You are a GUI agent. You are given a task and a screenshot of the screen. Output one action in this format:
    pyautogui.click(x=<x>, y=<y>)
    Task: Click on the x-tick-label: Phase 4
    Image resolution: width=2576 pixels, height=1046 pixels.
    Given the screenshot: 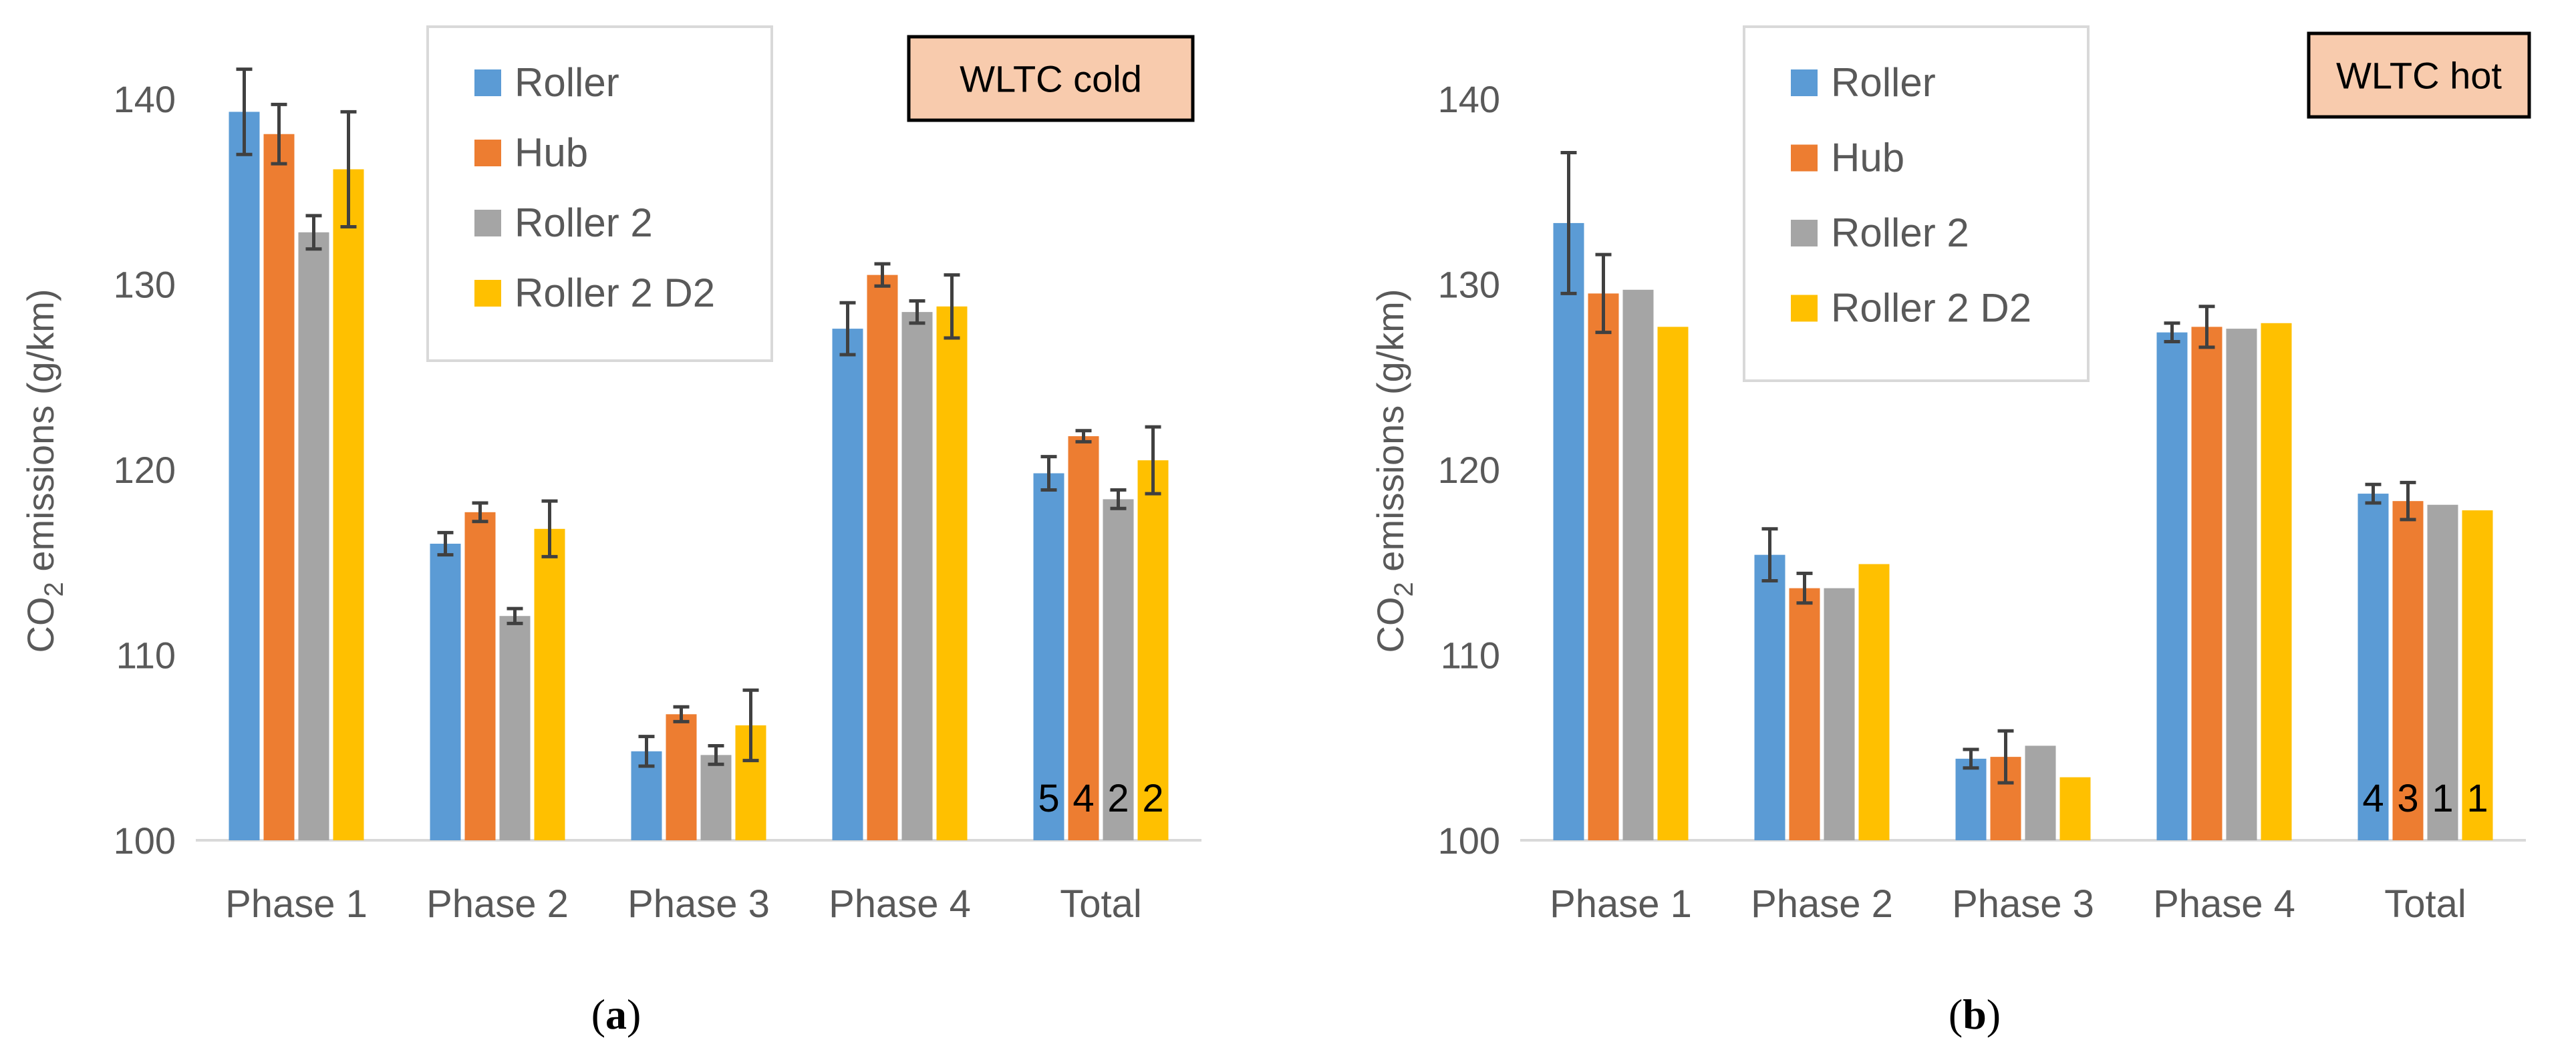 What is the action you would take?
    pyautogui.click(x=900, y=904)
    